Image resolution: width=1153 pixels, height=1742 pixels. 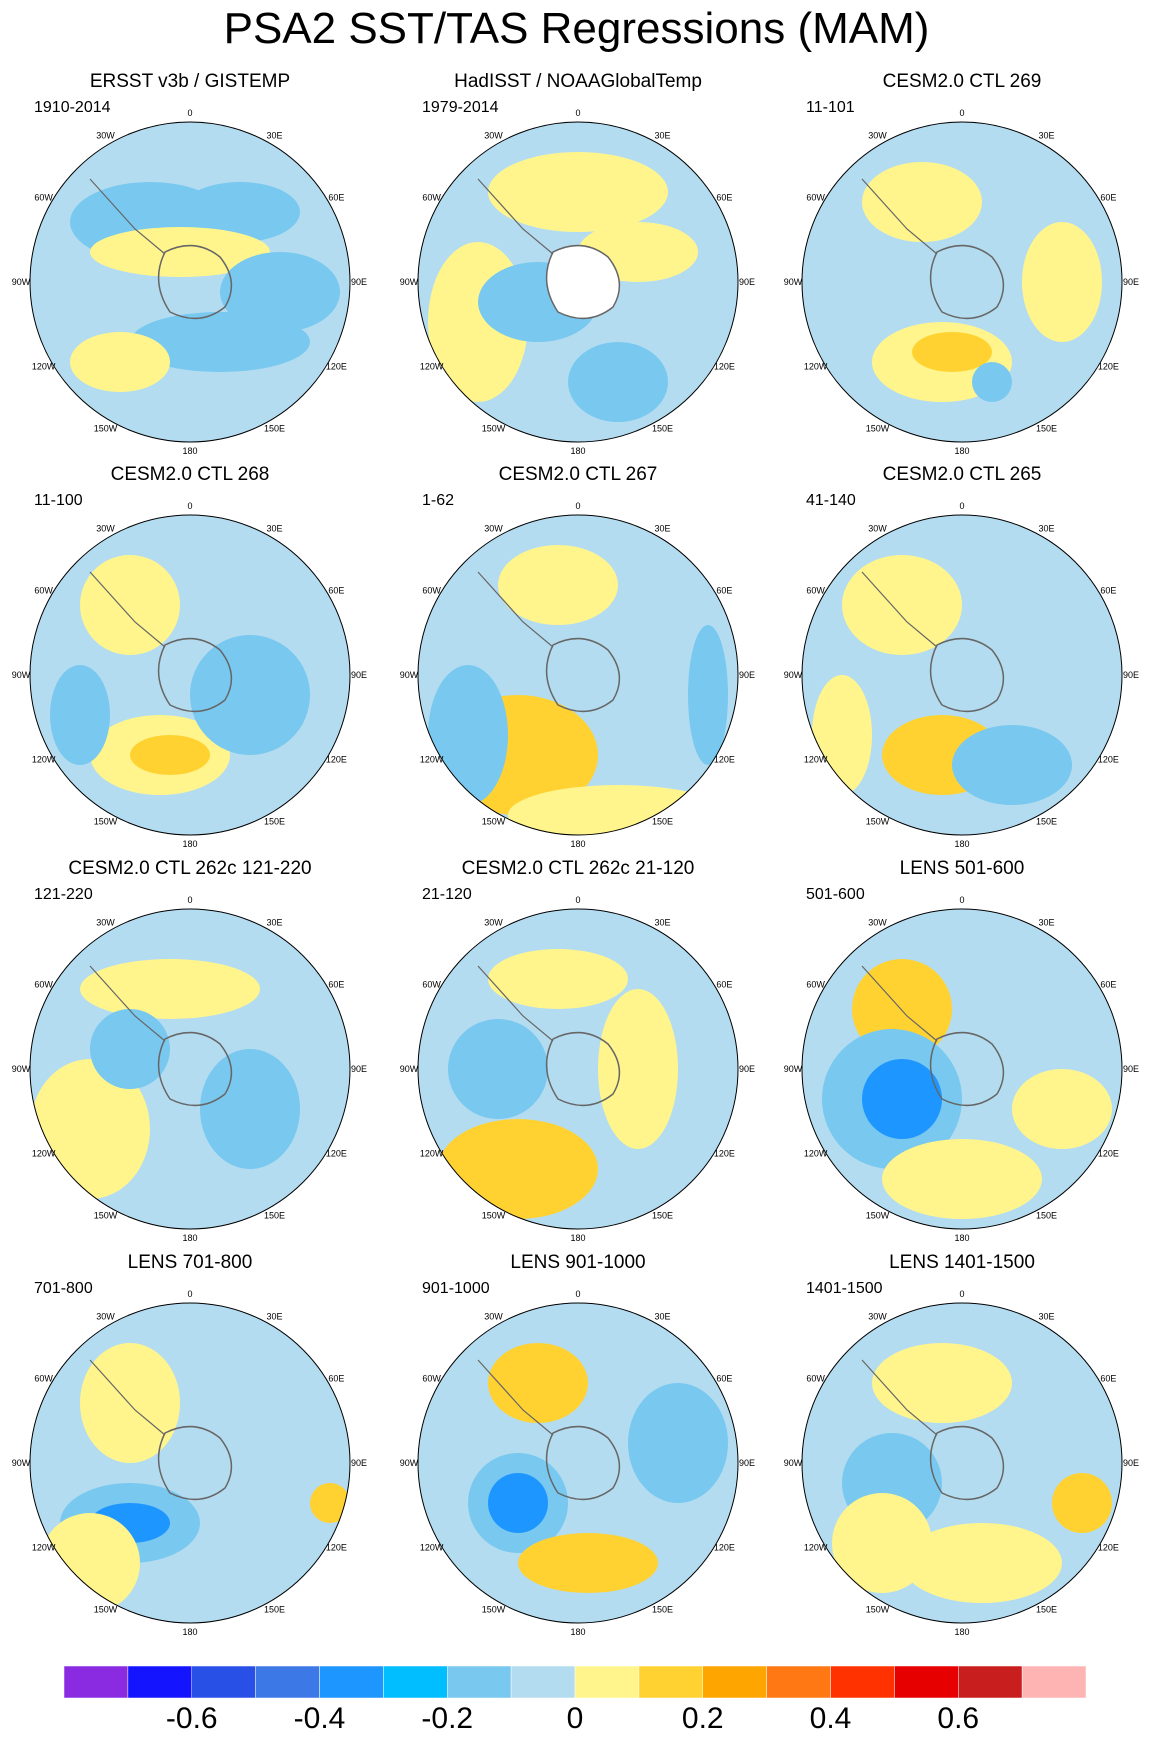 I want to click on panel-period: 121-220, so click(x=63, y=894).